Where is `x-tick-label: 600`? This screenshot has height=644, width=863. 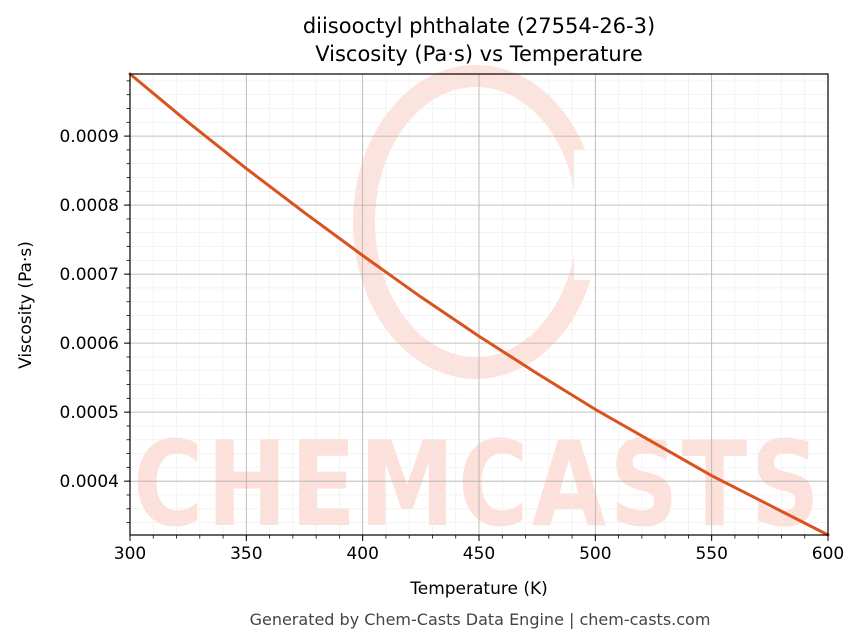 x-tick-label: 600 is located at coordinates (828, 554).